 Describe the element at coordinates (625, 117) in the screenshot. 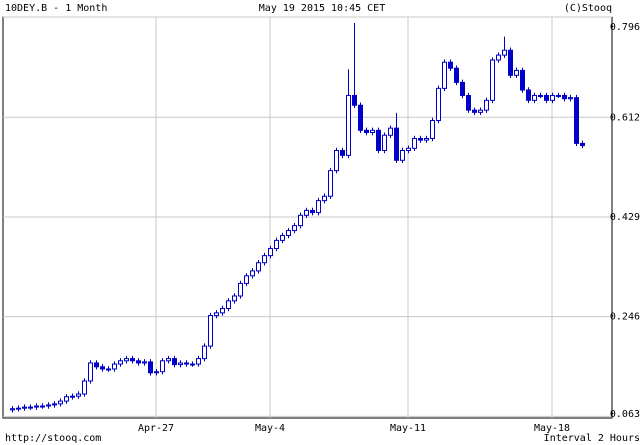

I see `y-tick-label: 0.612` at that location.